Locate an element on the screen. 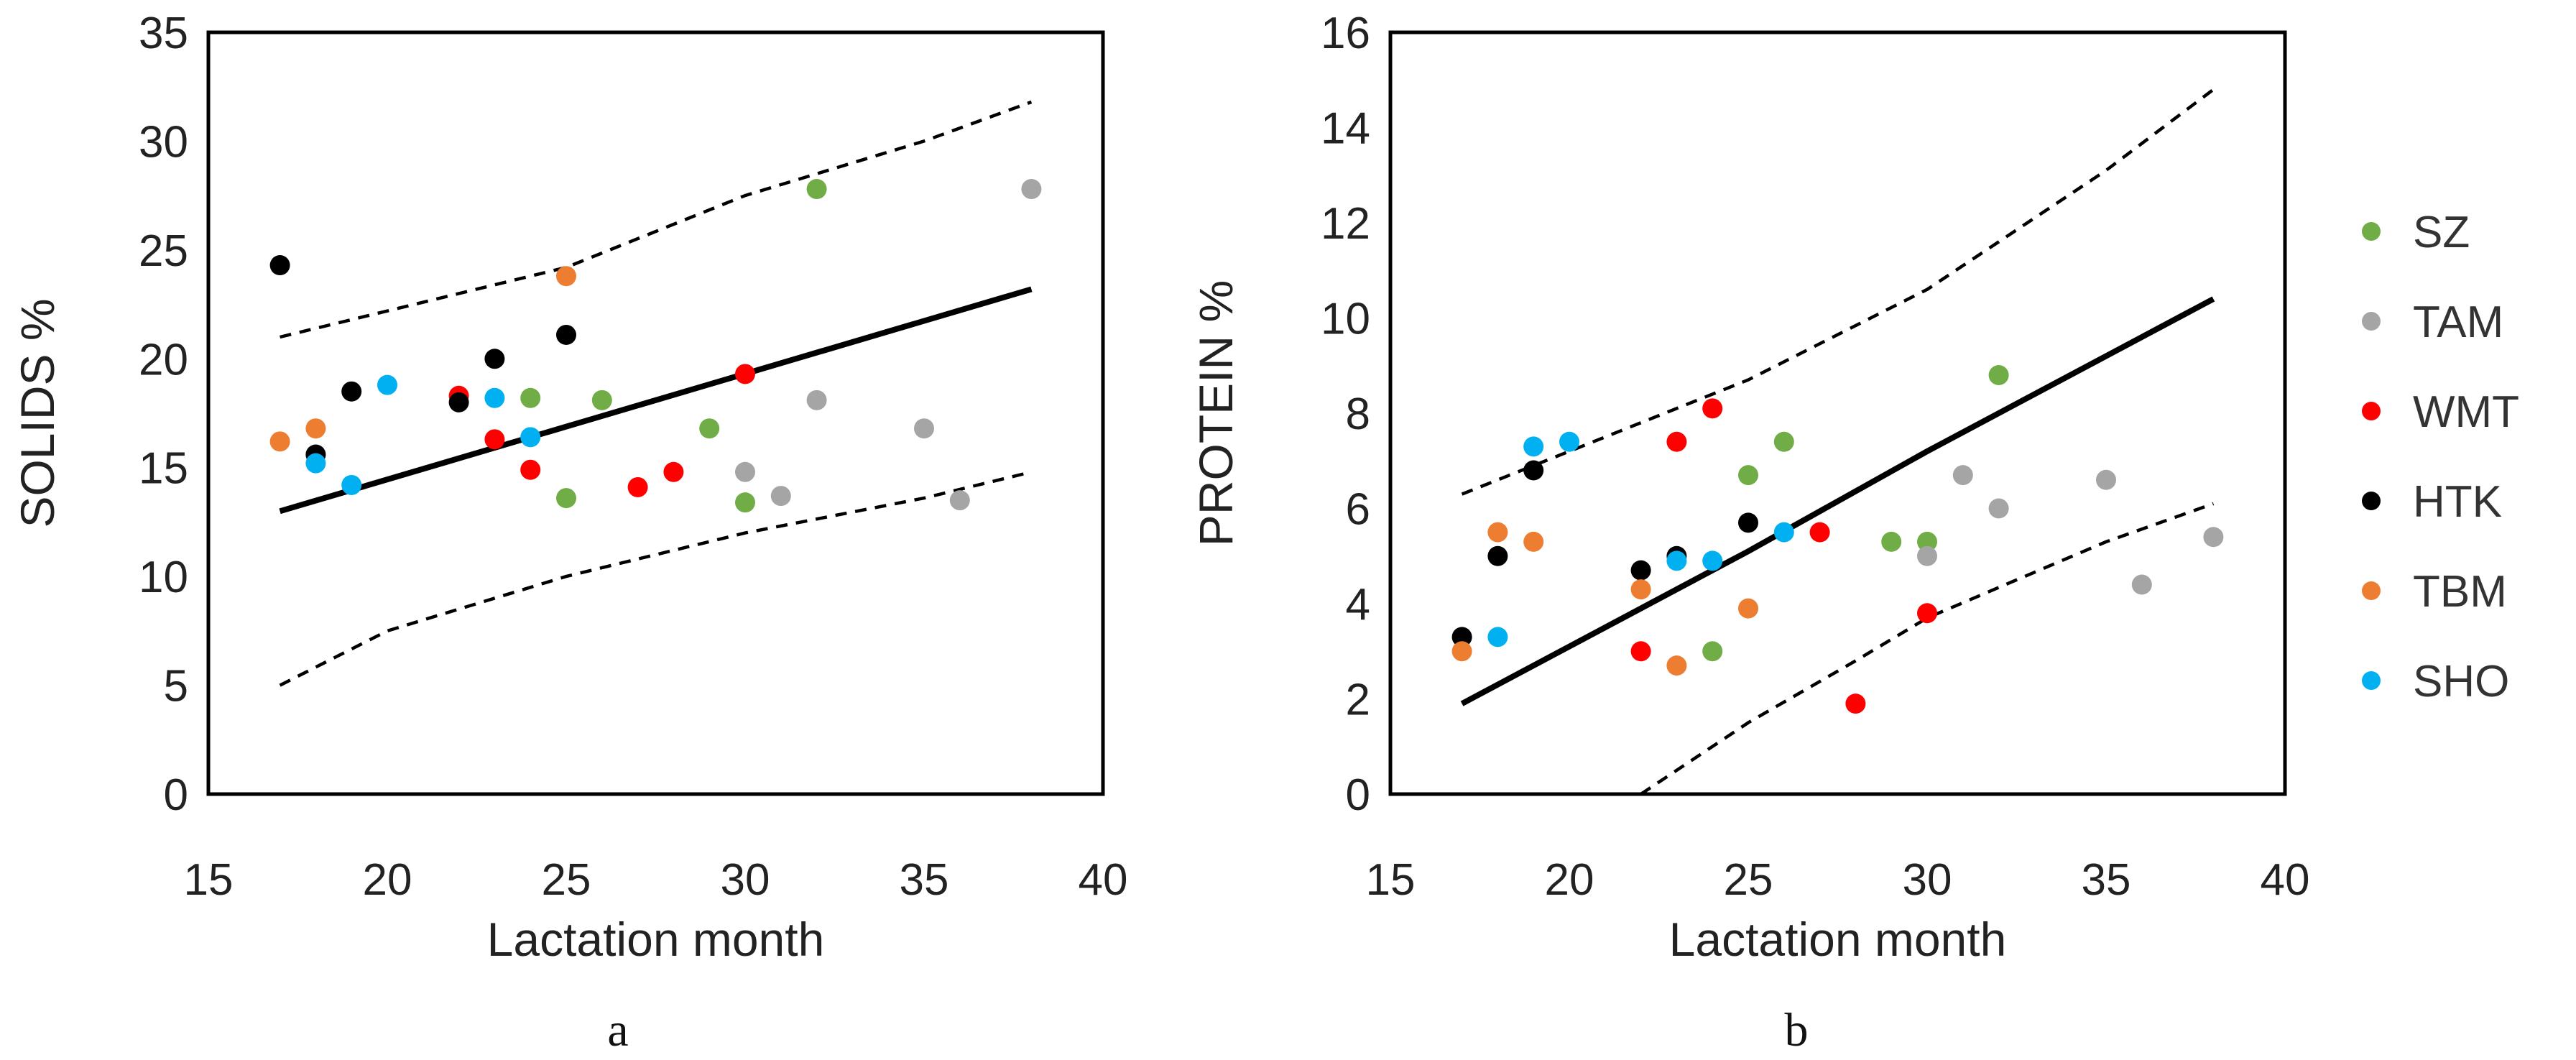 Image resolution: width=2576 pixels, height=1060 pixels. y-axis-title-a: SOLIDS % is located at coordinates (37, 412).